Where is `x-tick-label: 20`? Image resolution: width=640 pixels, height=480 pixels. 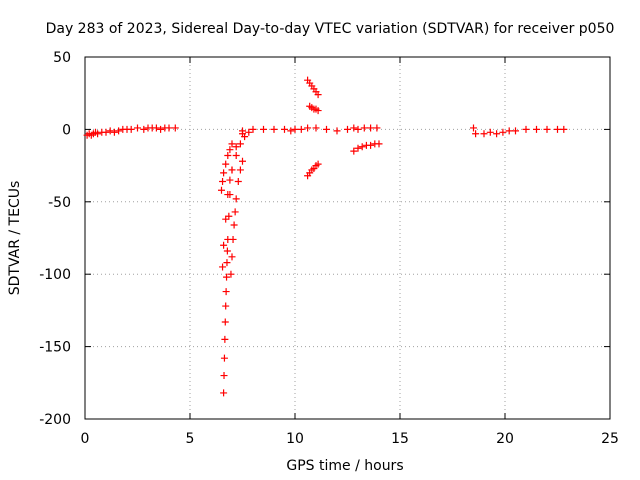 x-tick-label: 20 is located at coordinates (505, 439).